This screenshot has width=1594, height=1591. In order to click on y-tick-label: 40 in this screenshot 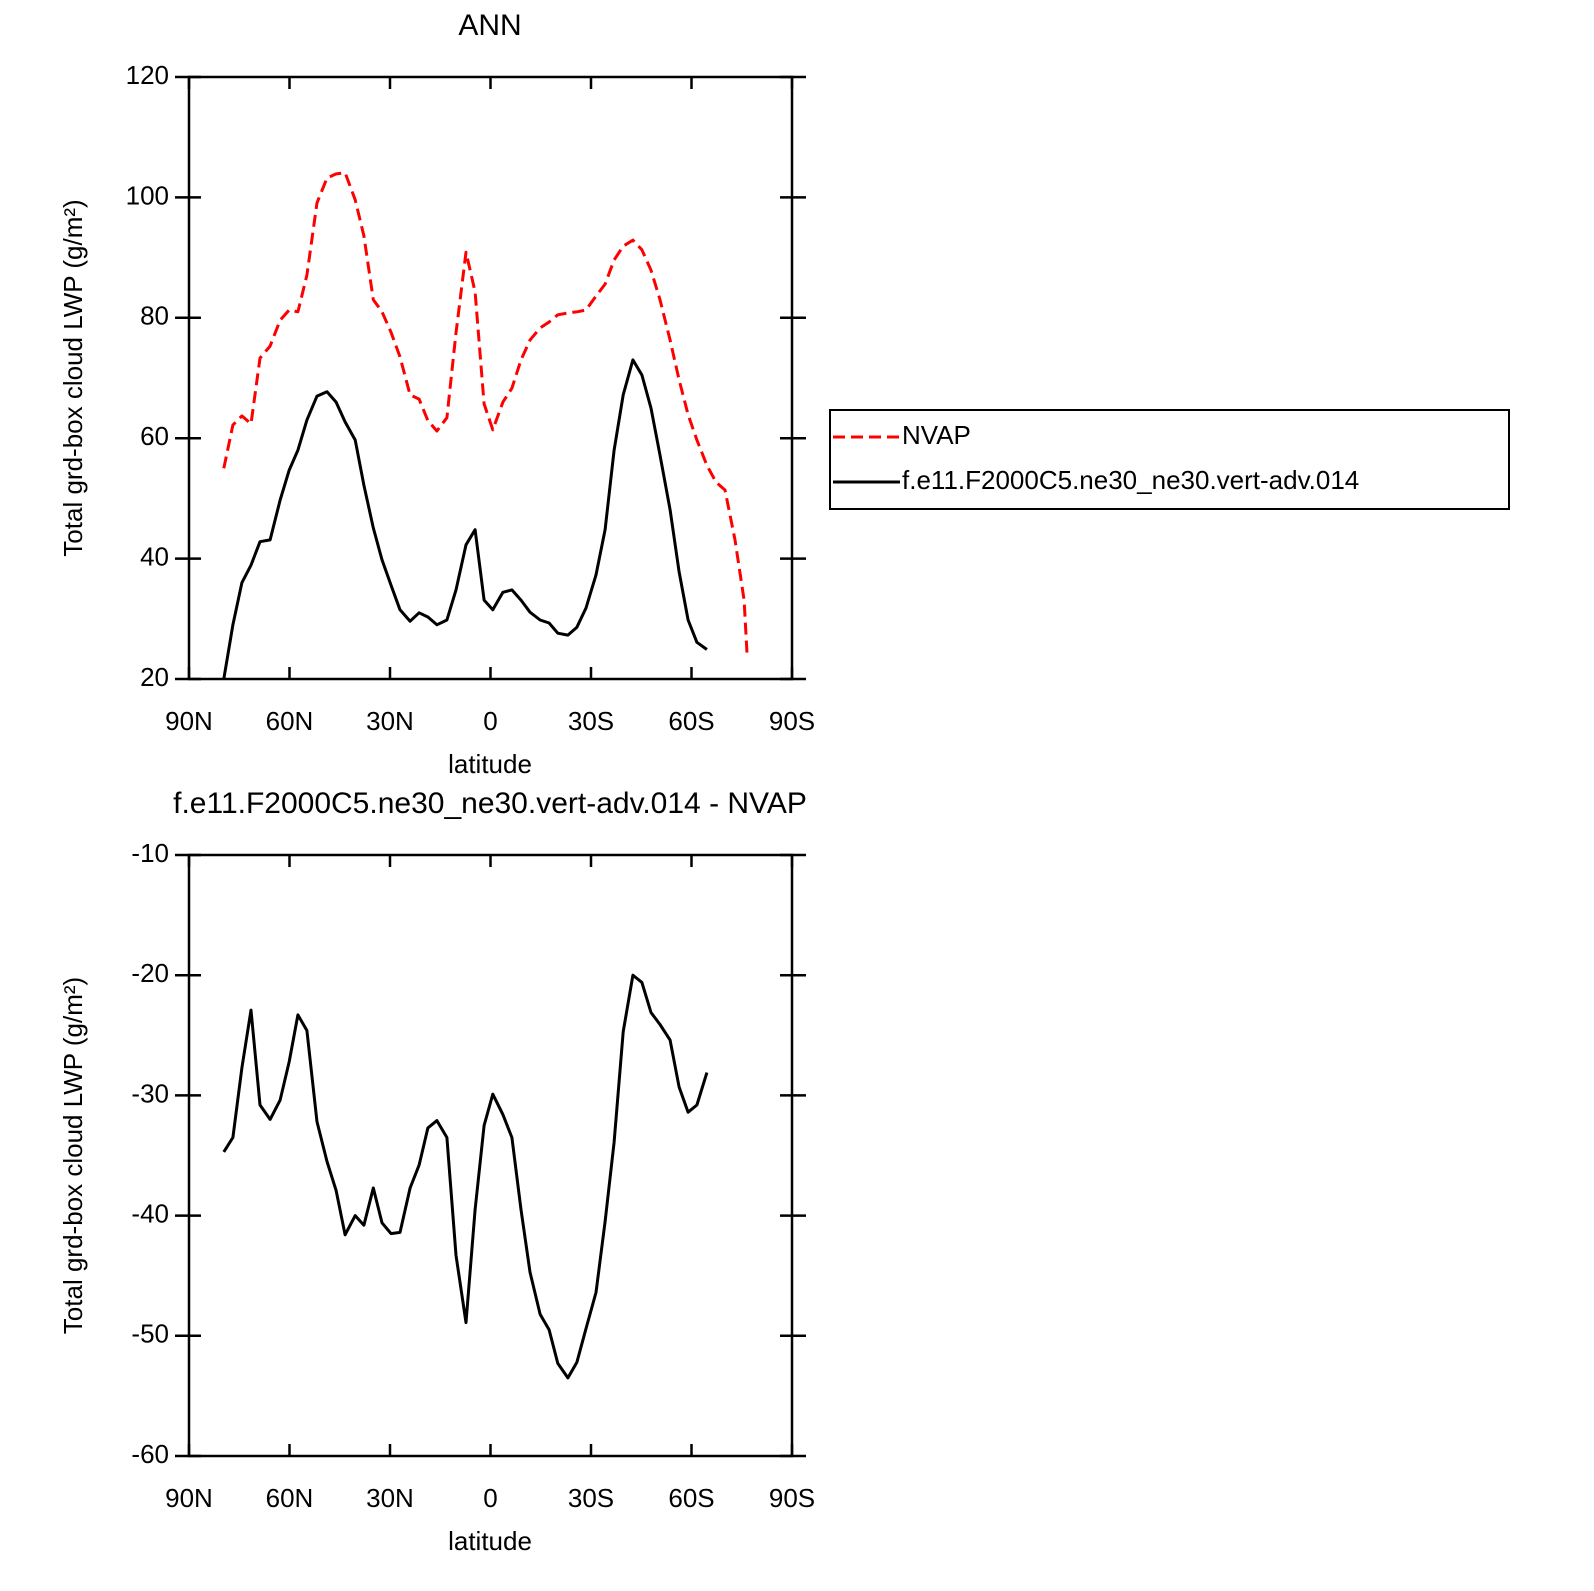, I will do `click(154, 556)`.